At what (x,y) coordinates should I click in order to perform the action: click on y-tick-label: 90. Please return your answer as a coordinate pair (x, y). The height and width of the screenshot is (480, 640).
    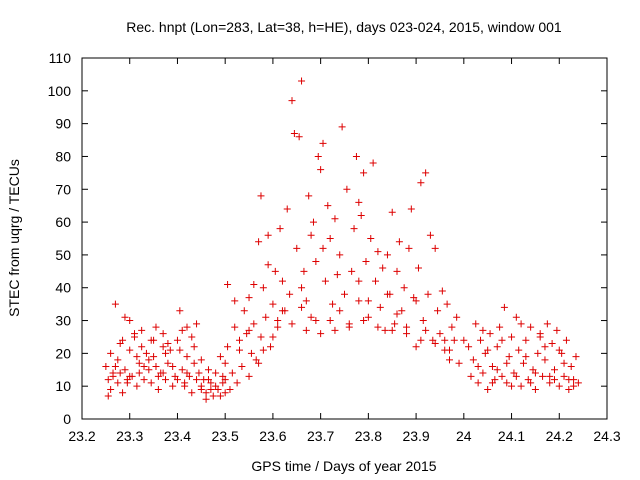
    Looking at the image, I should click on (63, 124).